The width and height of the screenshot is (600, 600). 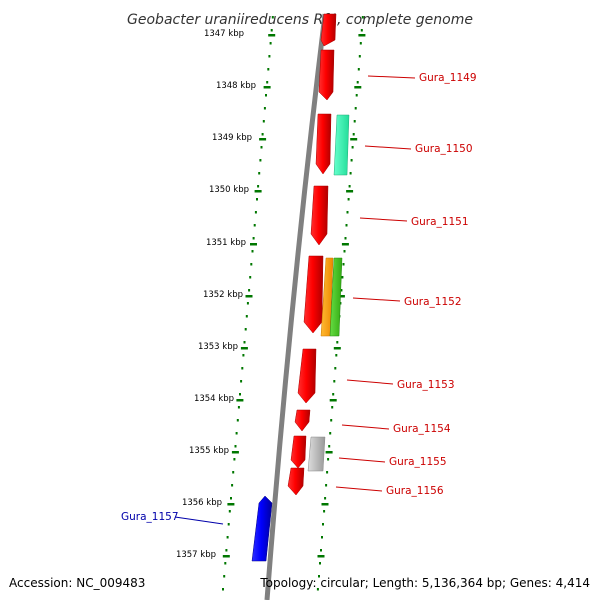 I want to click on kbp-label: 1351 kbp, so click(x=226, y=243).